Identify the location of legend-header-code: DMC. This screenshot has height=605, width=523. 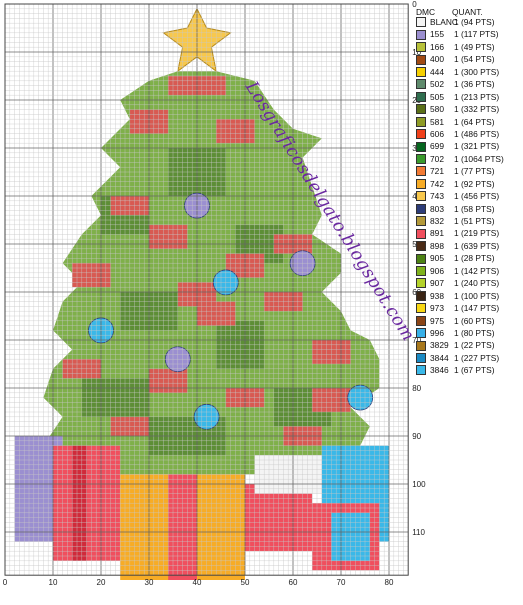
(426, 11).